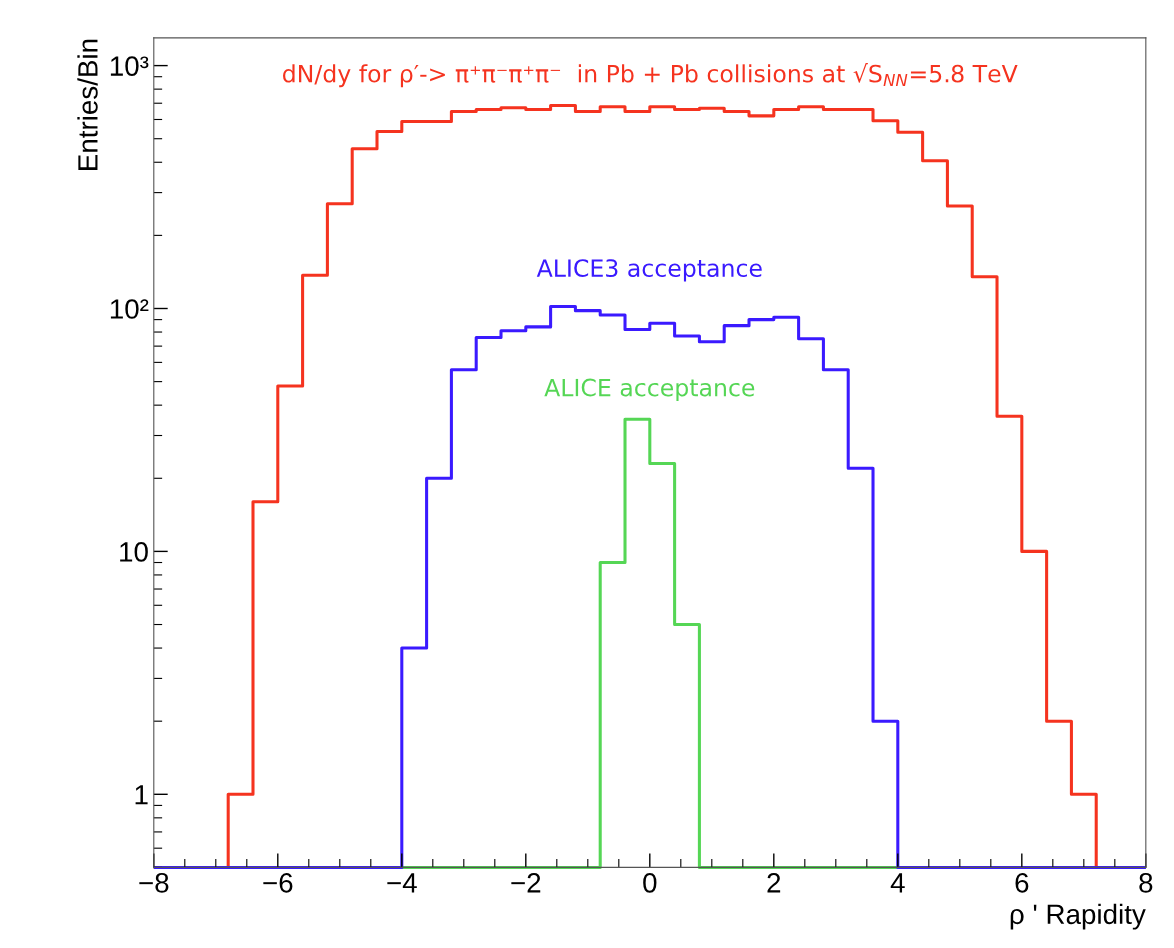 This screenshot has width=1174, height=948. Describe the element at coordinates (402, 883) in the screenshot. I see `x-tick-label: −4` at that location.